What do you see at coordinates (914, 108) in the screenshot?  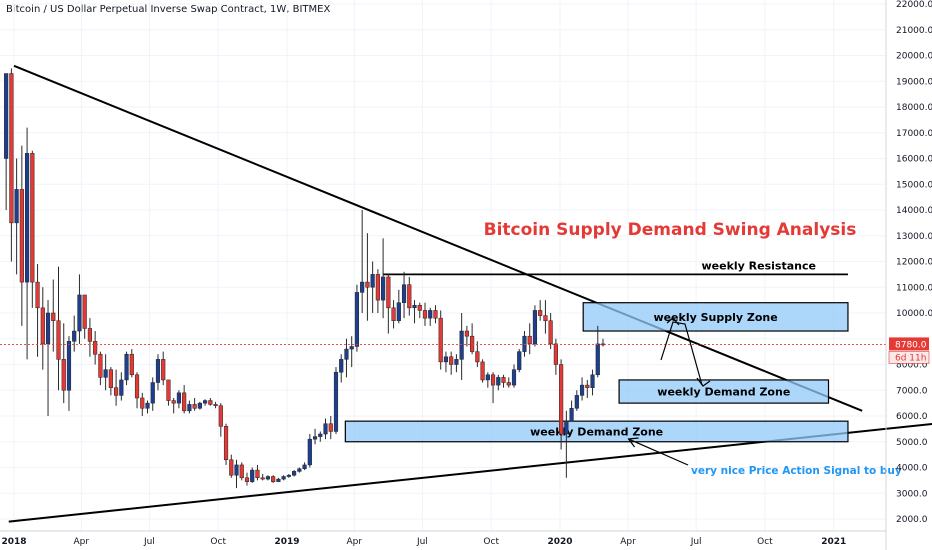 I see `y-tick-label: 18000.0` at bounding box center [914, 108].